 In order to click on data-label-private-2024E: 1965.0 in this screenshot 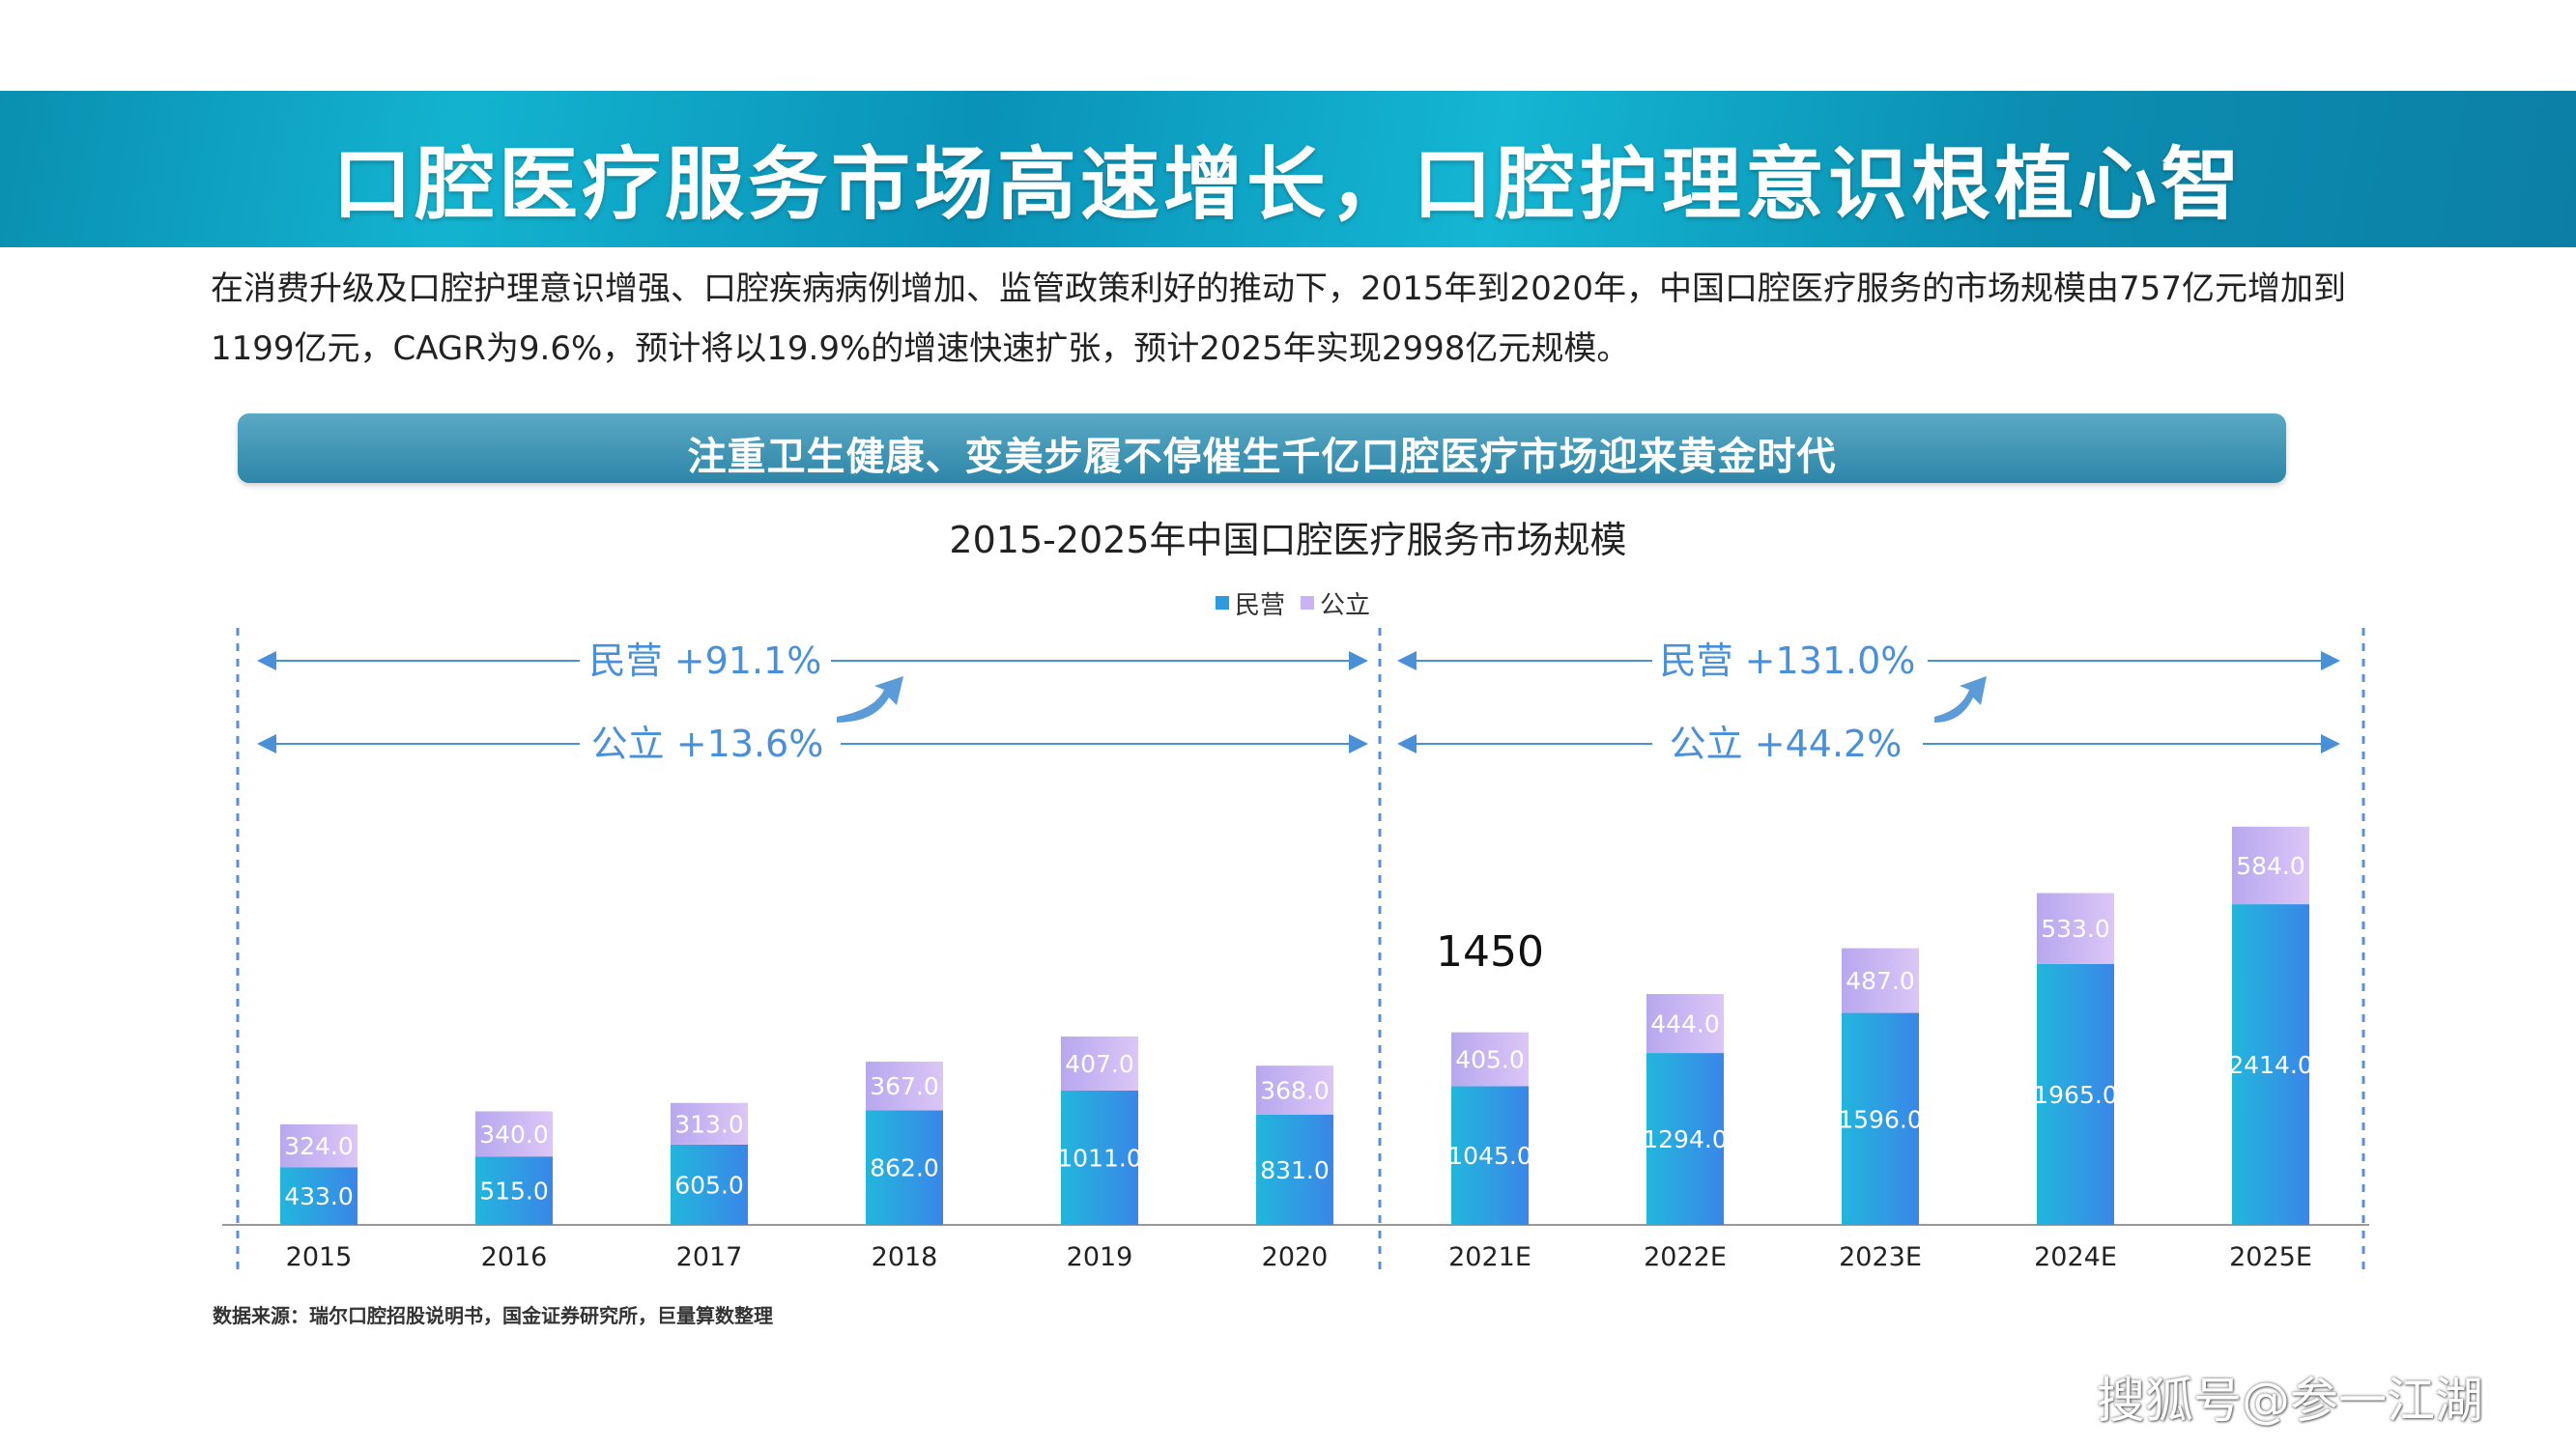, I will do `click(2075, 1095)`.